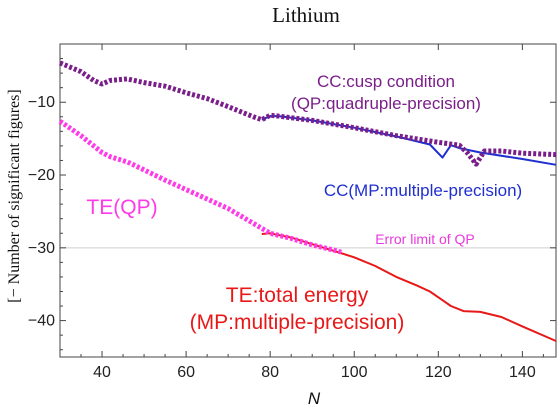 The width and height of the screenshot is (560, 408). Describe the element at coordinates (41, 102) in the screenshot. I see `y-tick-label: −10` at that location.